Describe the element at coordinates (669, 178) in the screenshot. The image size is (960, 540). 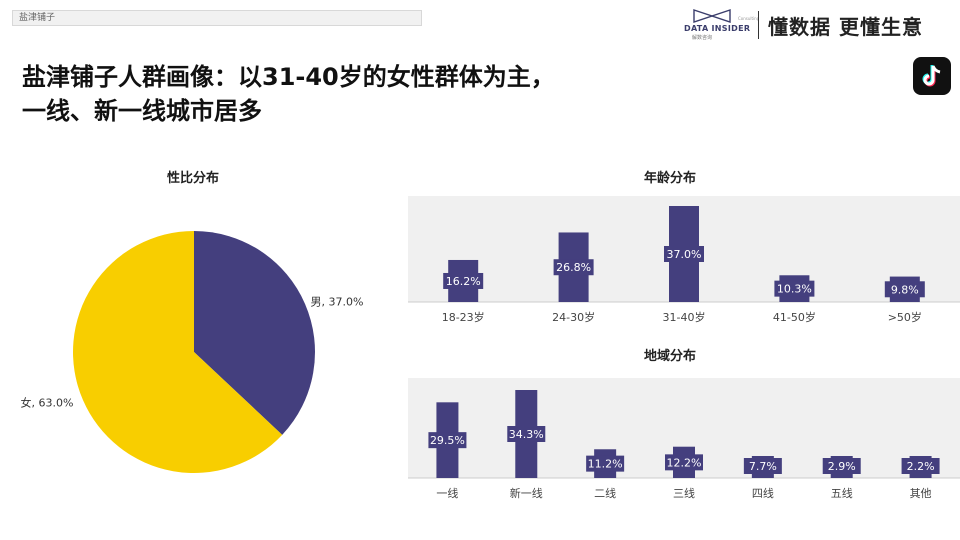
I see `age-chart-title: 年龄分布` at that location.